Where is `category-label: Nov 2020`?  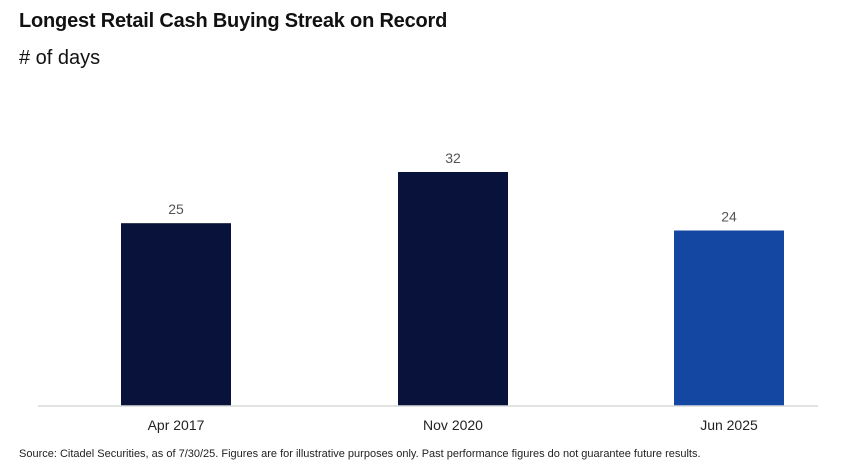 category-label: Nov 2020 is located at coordinates (453, 425).